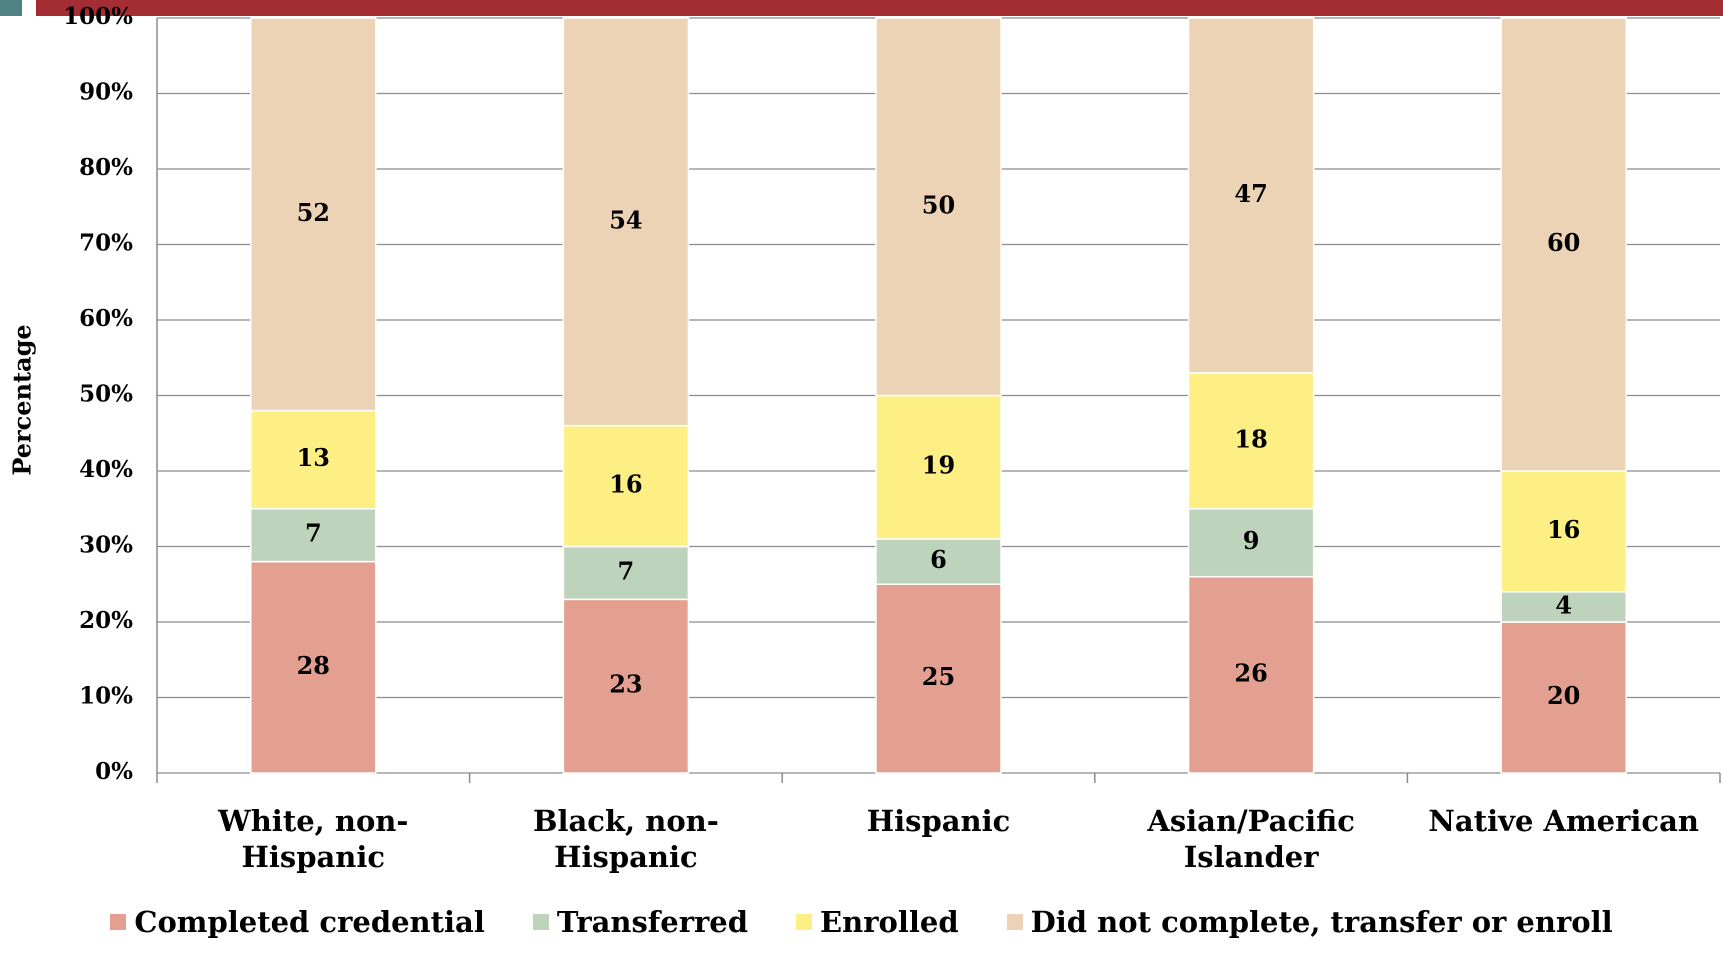 This screenshot has height=956, width=1723. Describe the element at coordinates (1251, 839) in the screenshot. I see `x-tick-label: Asian/Pacific Islander` at that location.